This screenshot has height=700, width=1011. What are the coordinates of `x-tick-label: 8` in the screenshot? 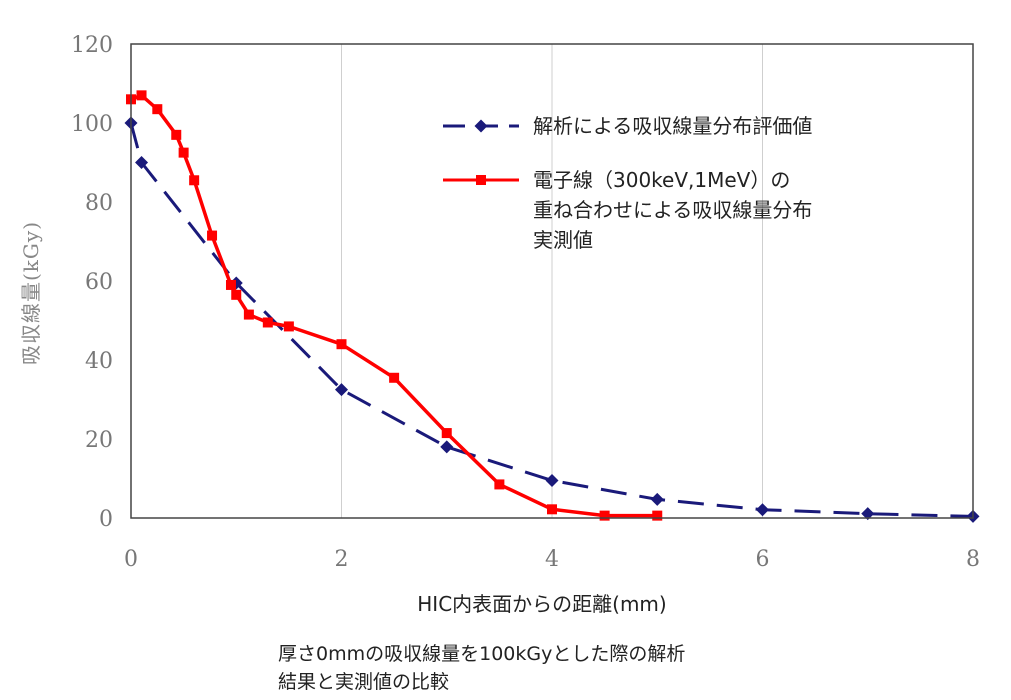 It's located at (973, 559).